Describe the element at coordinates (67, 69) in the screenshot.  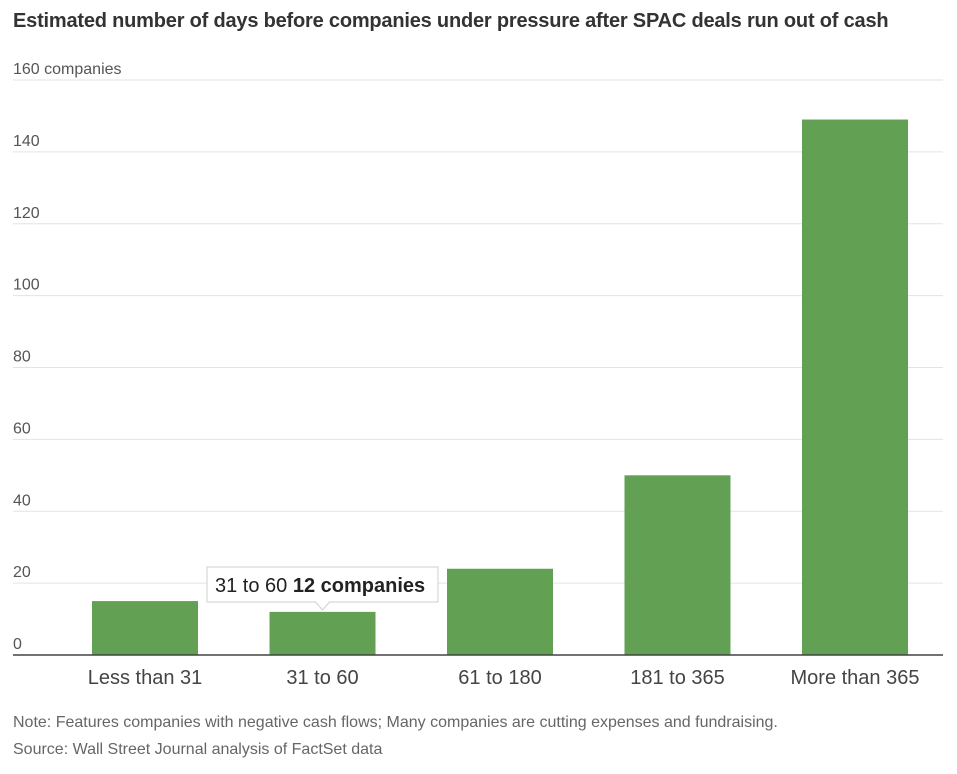
I see `y-tick-label: 160 companies` at that location.